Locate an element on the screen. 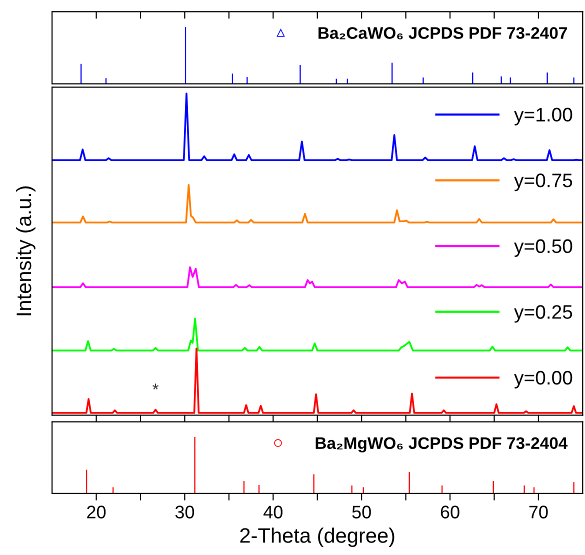 The image size is (585, 555). legend-label: y=0.75 is located at coordinates (543, 183).